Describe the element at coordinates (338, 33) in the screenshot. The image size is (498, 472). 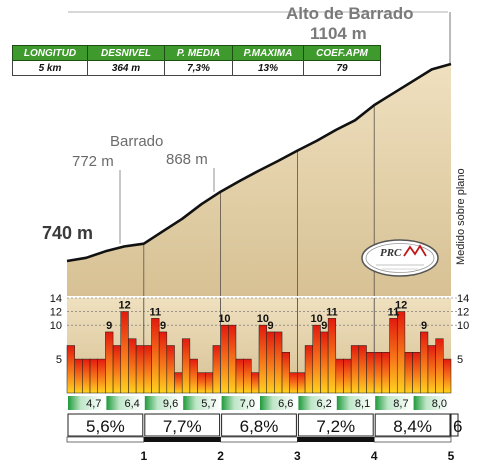
I see `summit-altitude: 1104 m` at that location.